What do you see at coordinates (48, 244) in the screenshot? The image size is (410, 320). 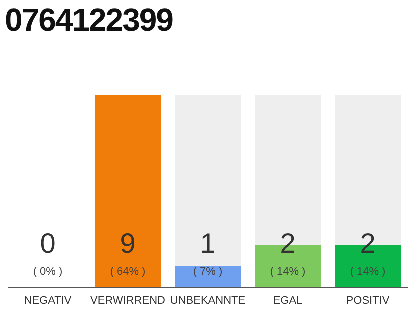 I see `data-label: 0` at bounding box center [48, 244].